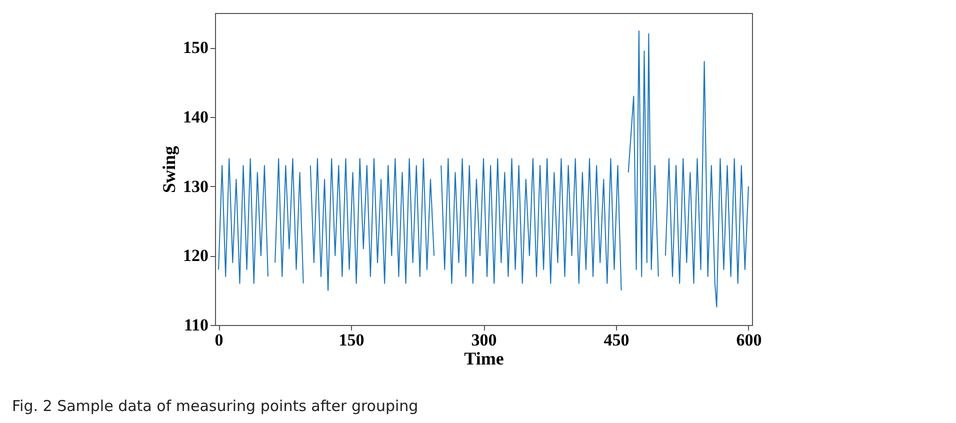  Describe the element at coordinates (215, 406) in the screenshot. I see `caption: Fig. 2 Sample data of measuring points after grouping` at that location.